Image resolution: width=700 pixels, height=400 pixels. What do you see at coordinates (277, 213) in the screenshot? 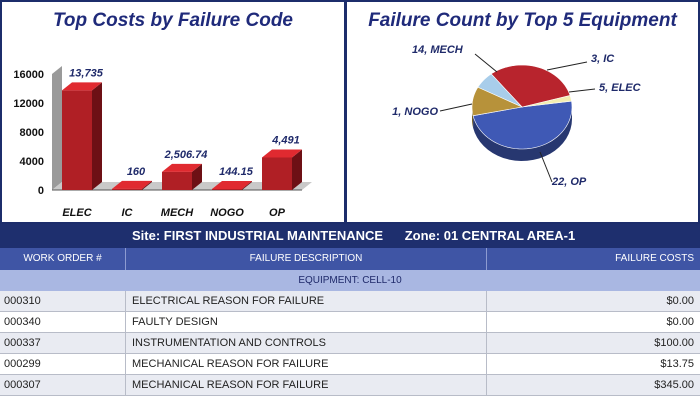
I see `category-label: OP` at bounding box center [277, 213].